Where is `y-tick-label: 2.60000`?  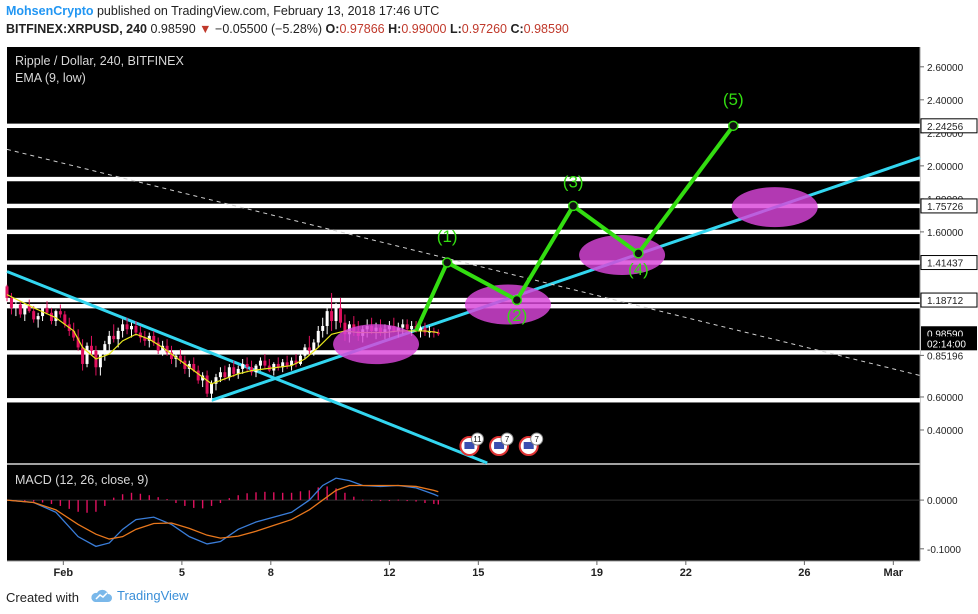 y-tick-label: 2.60000 is located at coordinates (945, 68).